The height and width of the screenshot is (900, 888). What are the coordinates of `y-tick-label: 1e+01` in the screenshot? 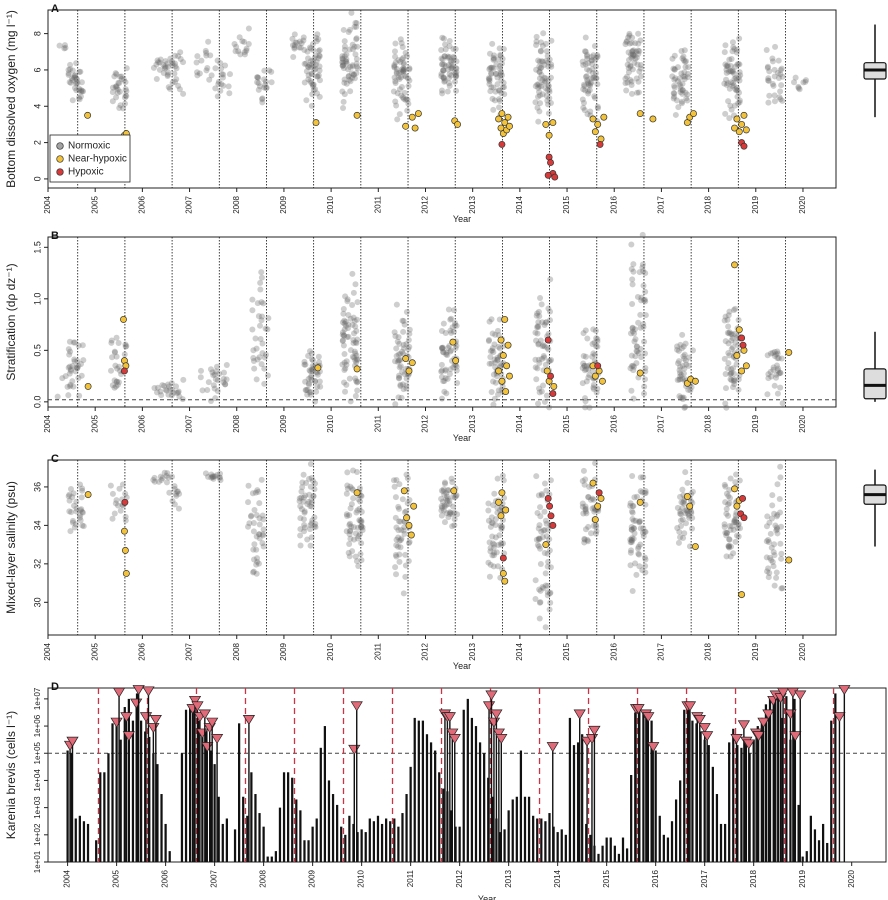 It's located at (37, 861).